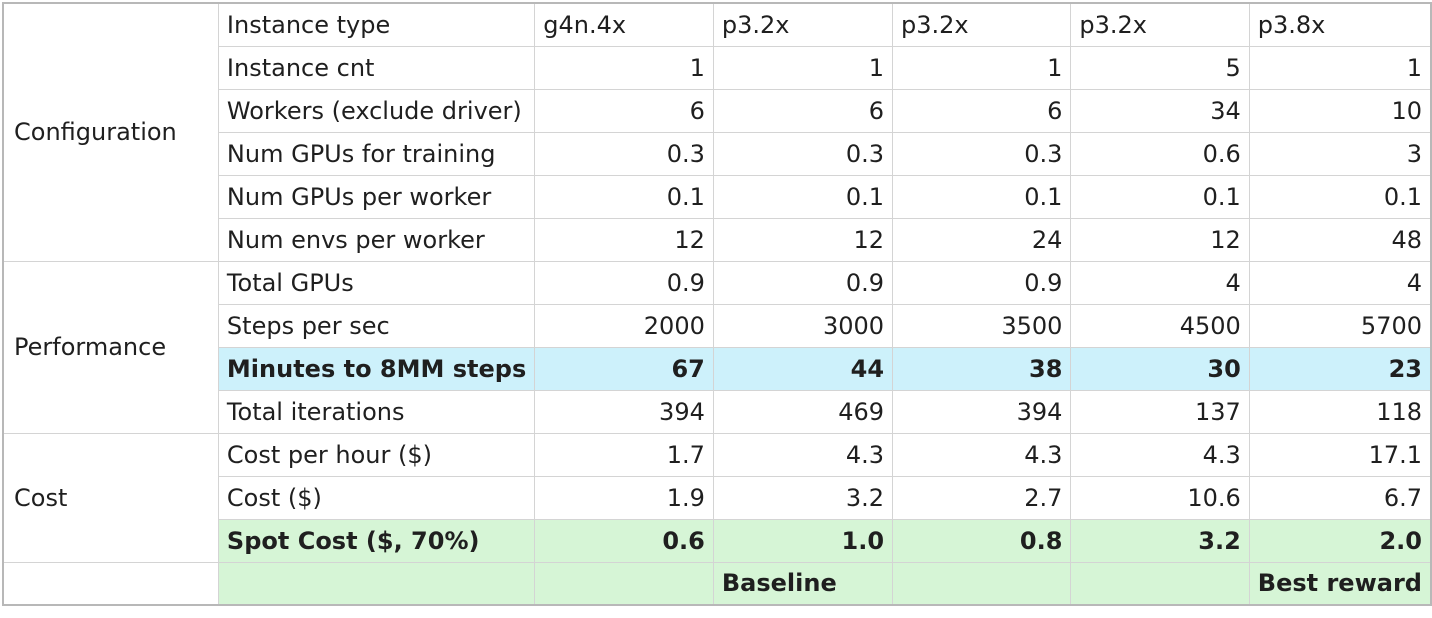 This screenshot has width=1432, height=618. What do you see at coordinates (624, 497) in the screenshot?
I see `table-cell: 1.9` at bounding box center [624, 497].